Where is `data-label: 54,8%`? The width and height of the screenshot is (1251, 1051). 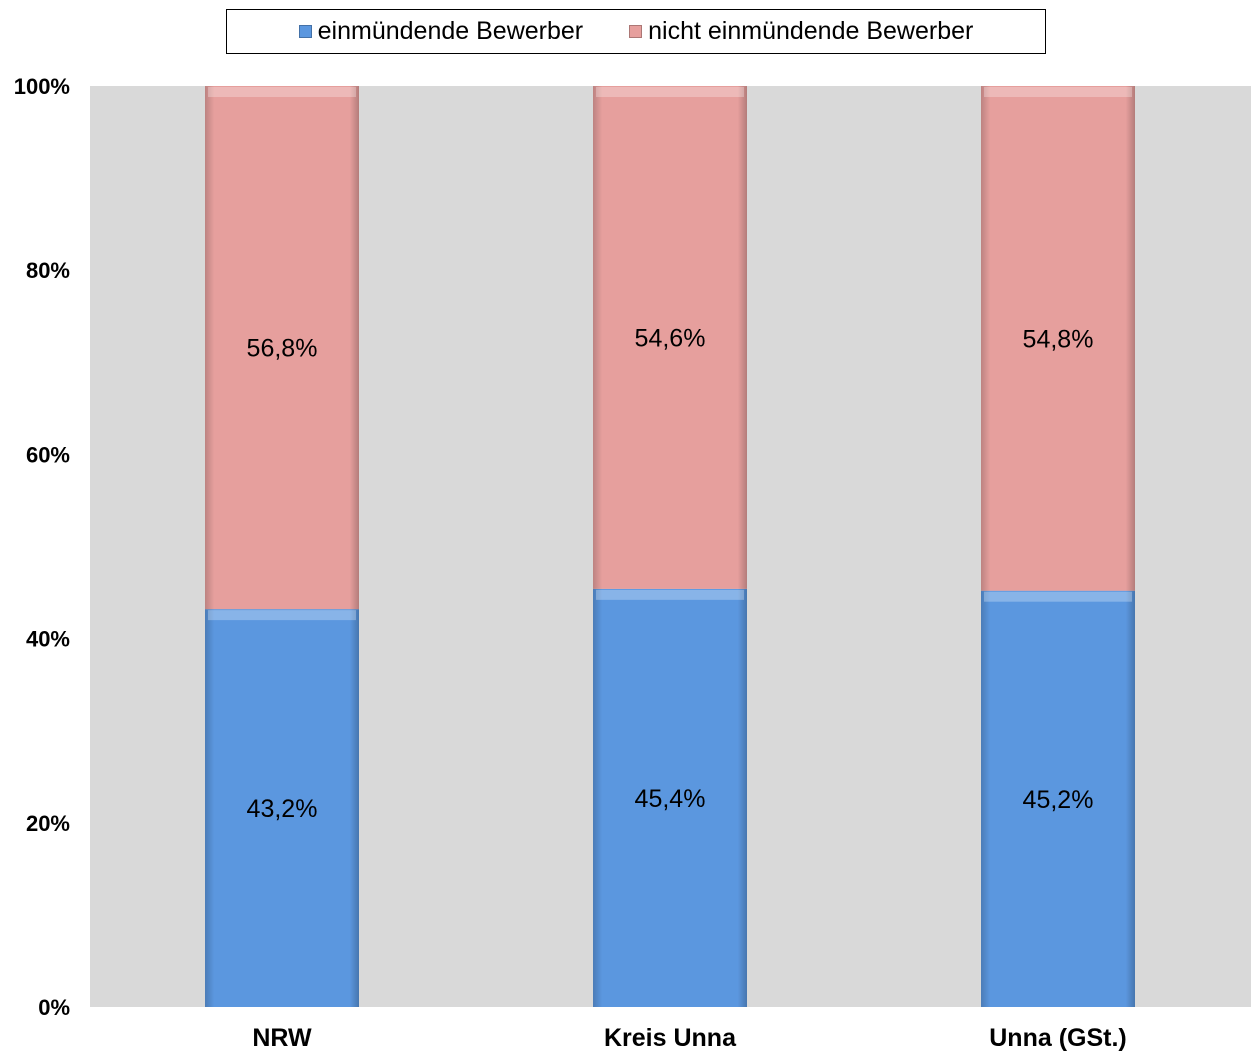
data-label: 54,8% is located at coordinates (1058, 339).